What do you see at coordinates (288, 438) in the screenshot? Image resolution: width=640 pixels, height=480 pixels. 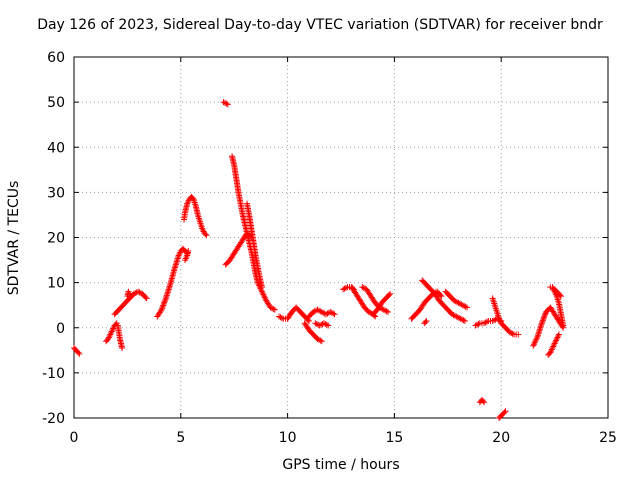 I see `x-tick-label: 10` at bounding box center [288, 438].